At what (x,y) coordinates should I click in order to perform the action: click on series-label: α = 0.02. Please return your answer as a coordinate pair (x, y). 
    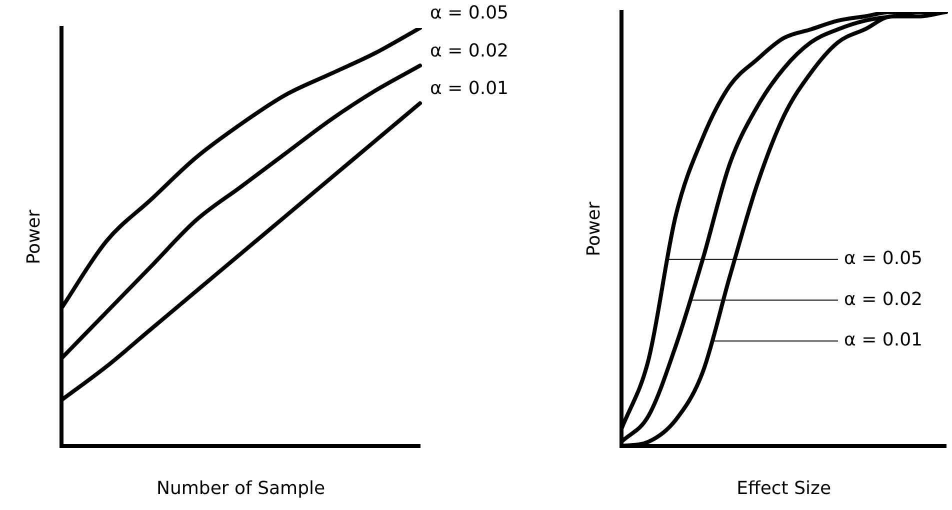
    Looking at the image, I should click on (469, 51).